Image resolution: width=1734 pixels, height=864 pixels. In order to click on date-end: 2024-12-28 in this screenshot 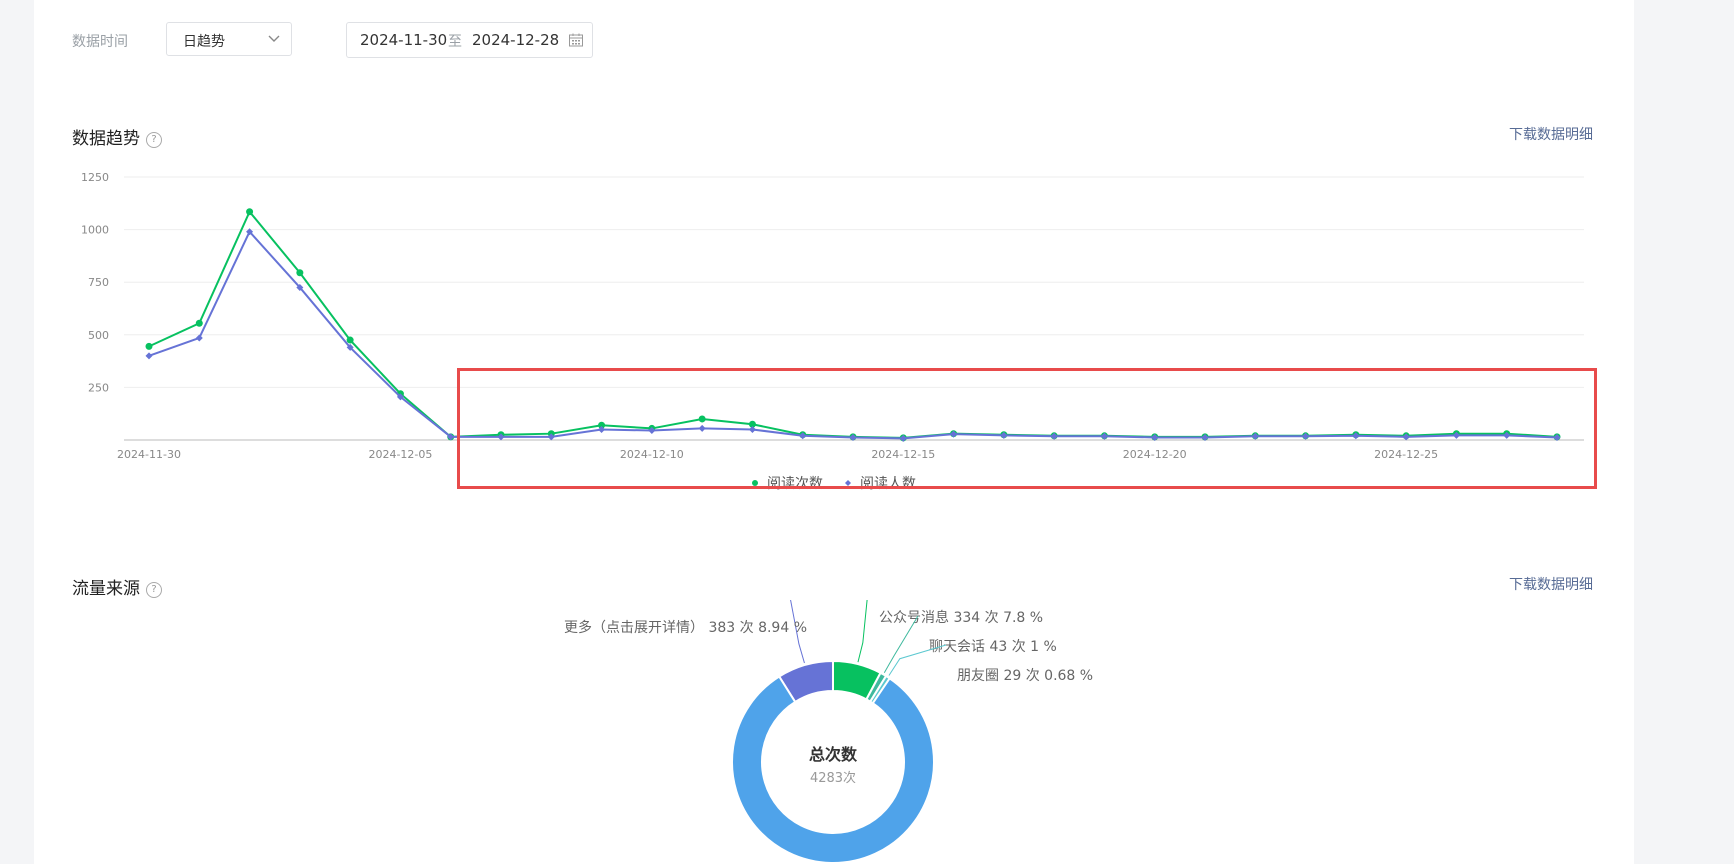, I will do `click(516, 40)`.